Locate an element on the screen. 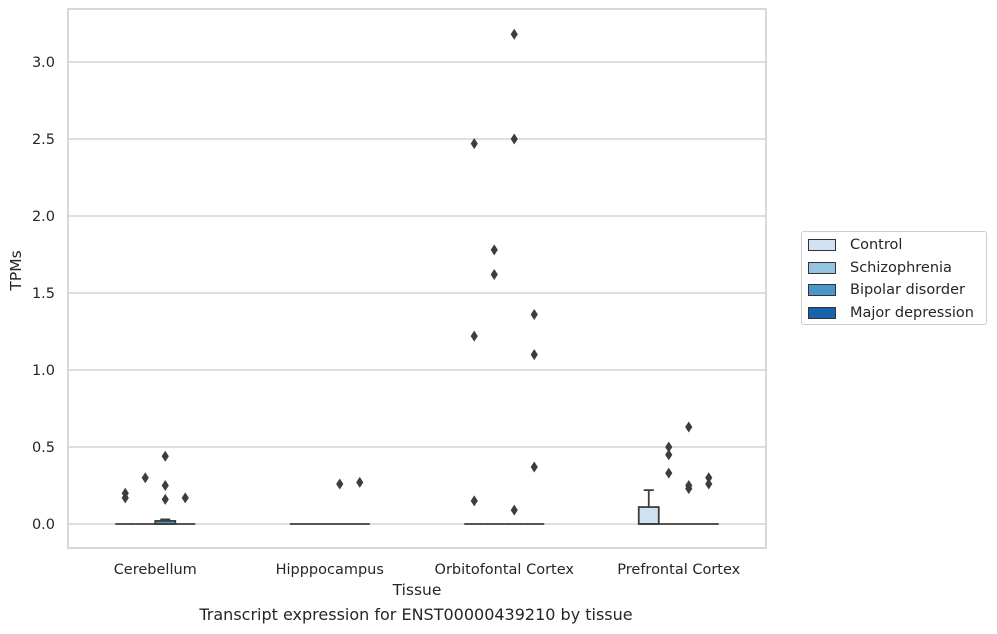 Image resolution: width=997 pixels, height=634 pixels. y-tick-label: 0.5 is located at coordinates (43, 448).